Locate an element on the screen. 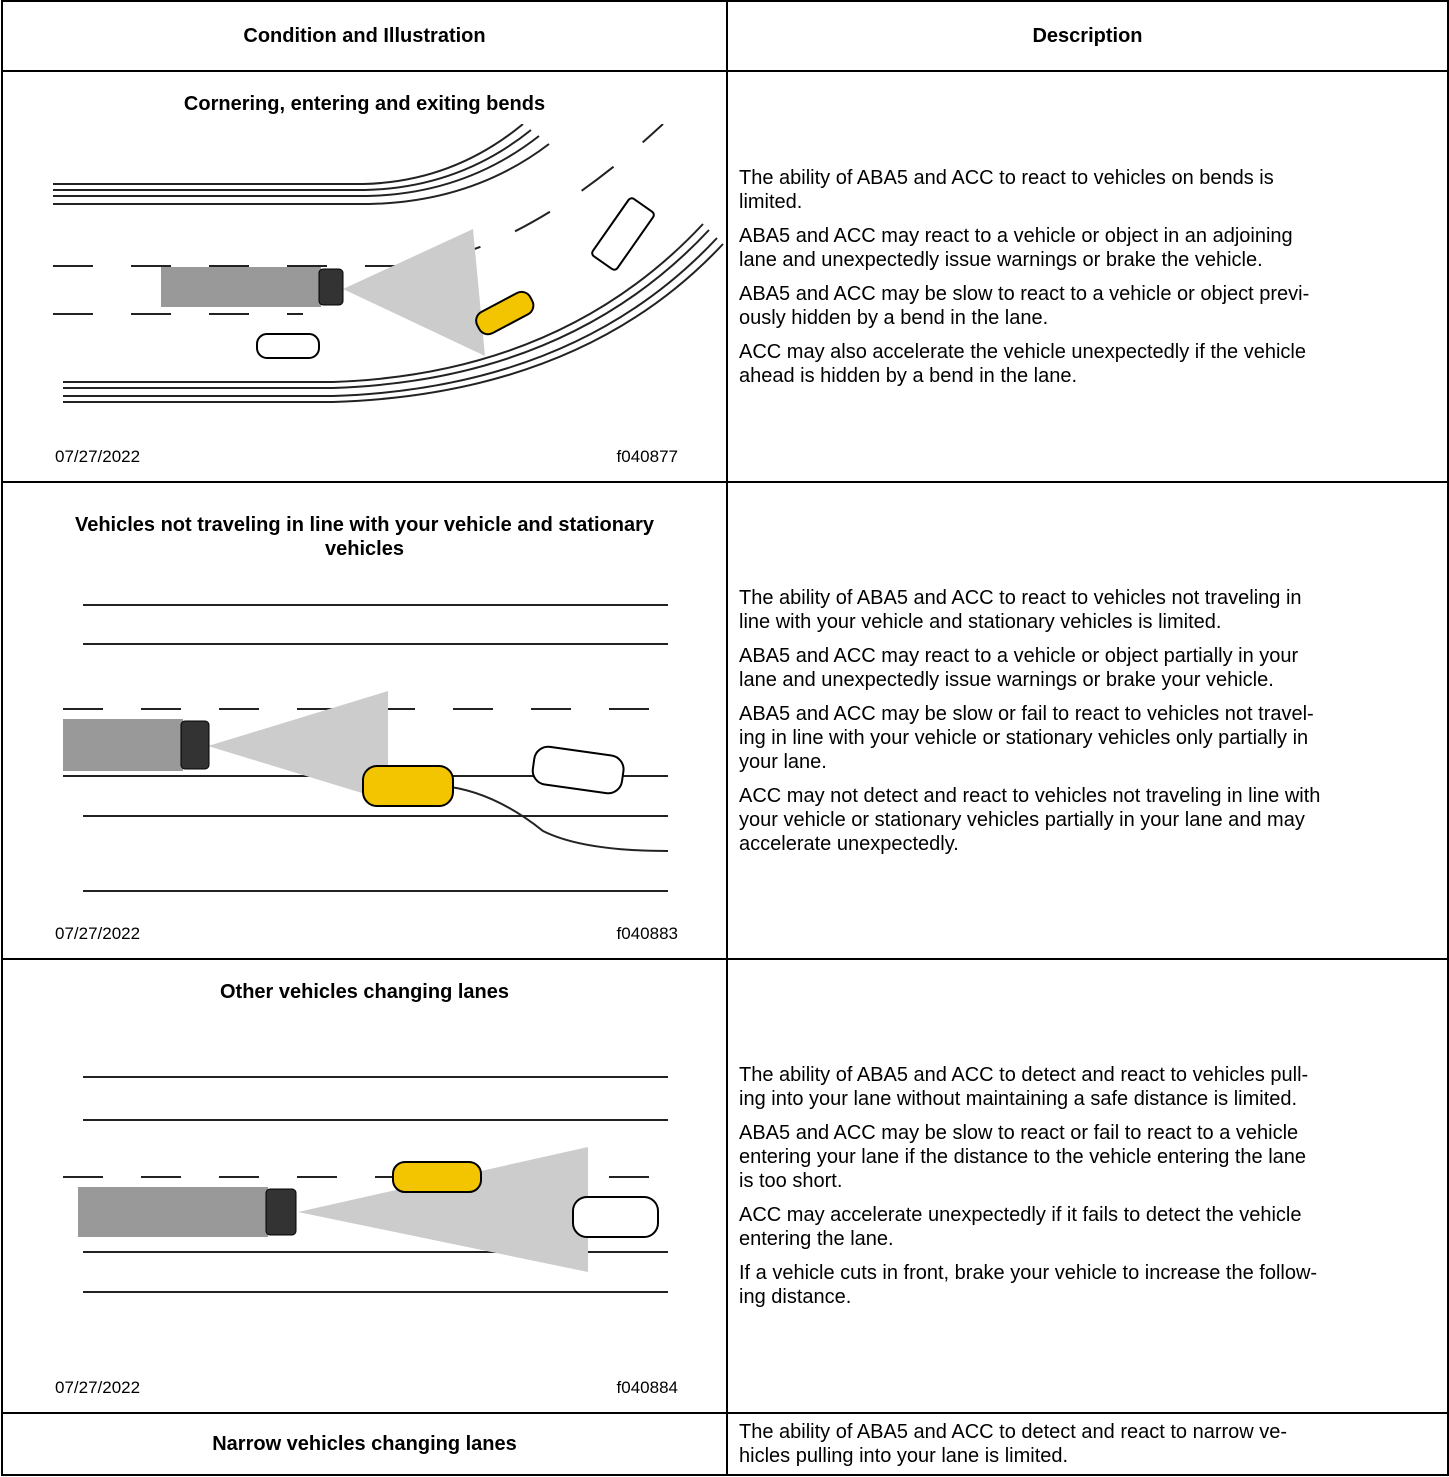  condition-title: Other vehicles changing lanes is located at coordinates (364, 992).